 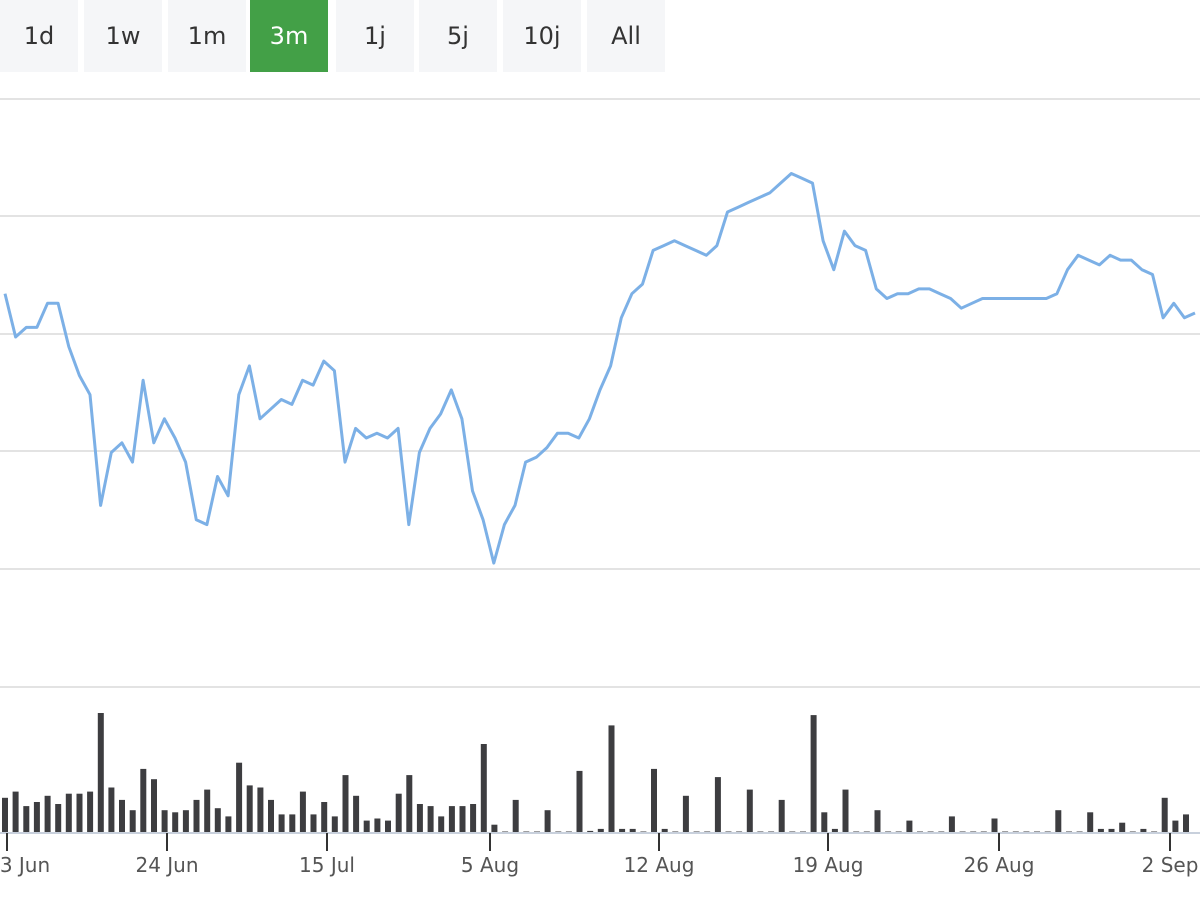 What do you see at coordinates (25, 865) in the screenshot?
I see `x-tick-label: 3 Jun` at bounding box center [25, 865].